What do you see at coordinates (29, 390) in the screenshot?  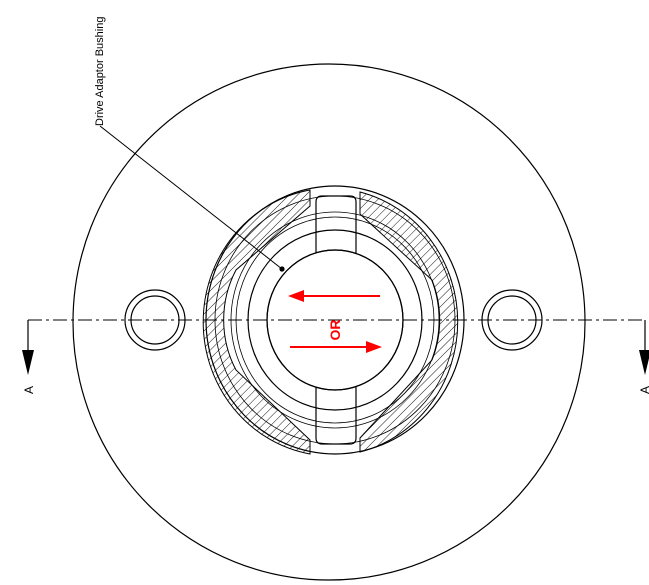 I see `section-label-left: A` at bounding box center [29, 390].